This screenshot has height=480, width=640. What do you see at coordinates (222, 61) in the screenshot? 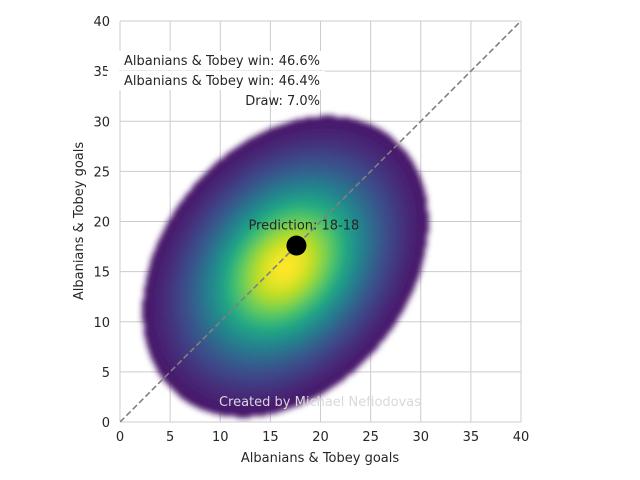
I see `annotation-text: Albanians & Tobey win: 46.6%` at bounding box center [222, 61].